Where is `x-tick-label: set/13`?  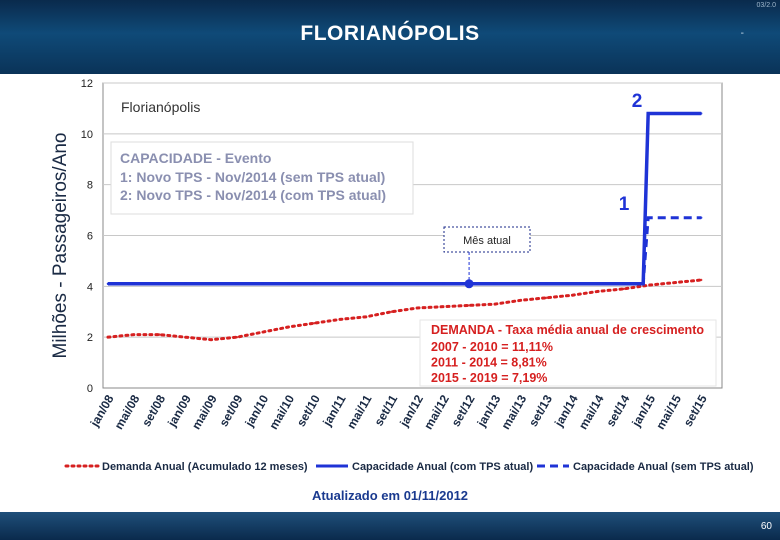
x-tick-label: set/13 is located at coordinates (540, 410).